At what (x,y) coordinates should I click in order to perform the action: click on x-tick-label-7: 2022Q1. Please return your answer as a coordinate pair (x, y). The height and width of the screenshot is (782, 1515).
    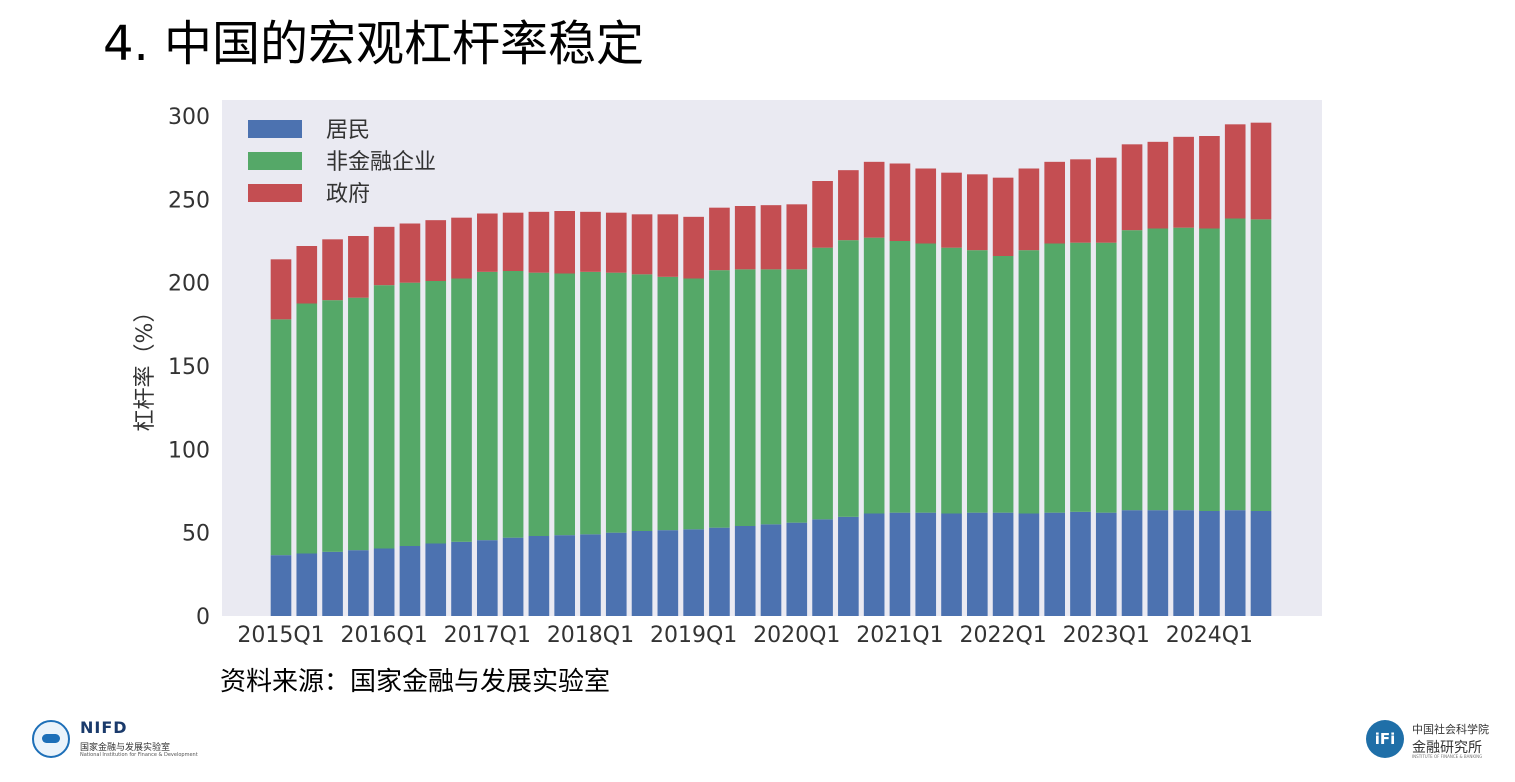
    Looking at the image, I should click on (1002, 635).